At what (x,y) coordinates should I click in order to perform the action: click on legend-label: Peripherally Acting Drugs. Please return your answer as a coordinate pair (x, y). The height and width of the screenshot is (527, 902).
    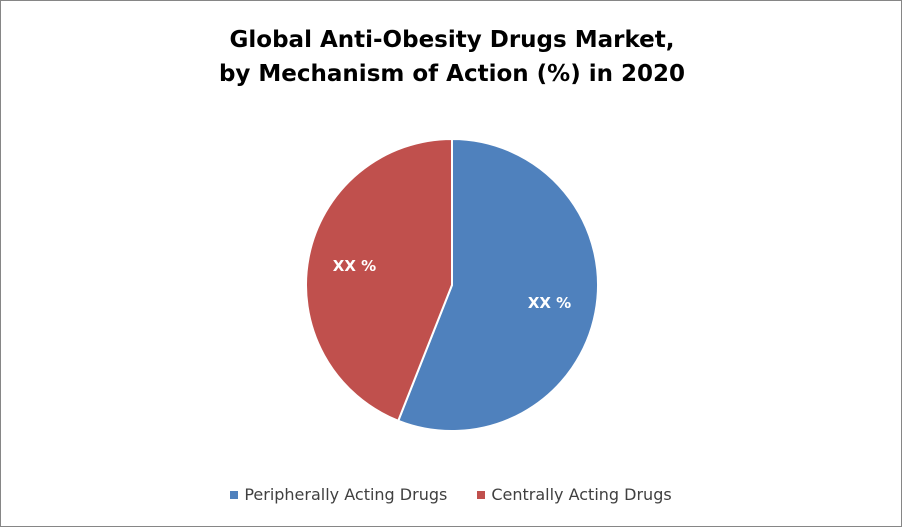
    Looking at the image, I should click on (346, 494).